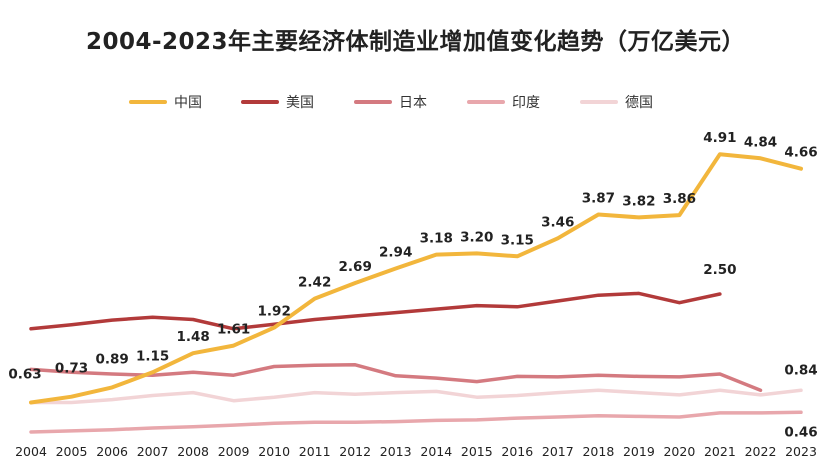  I want to click on x-tick-label-2017: 2017, so click(558, 451).